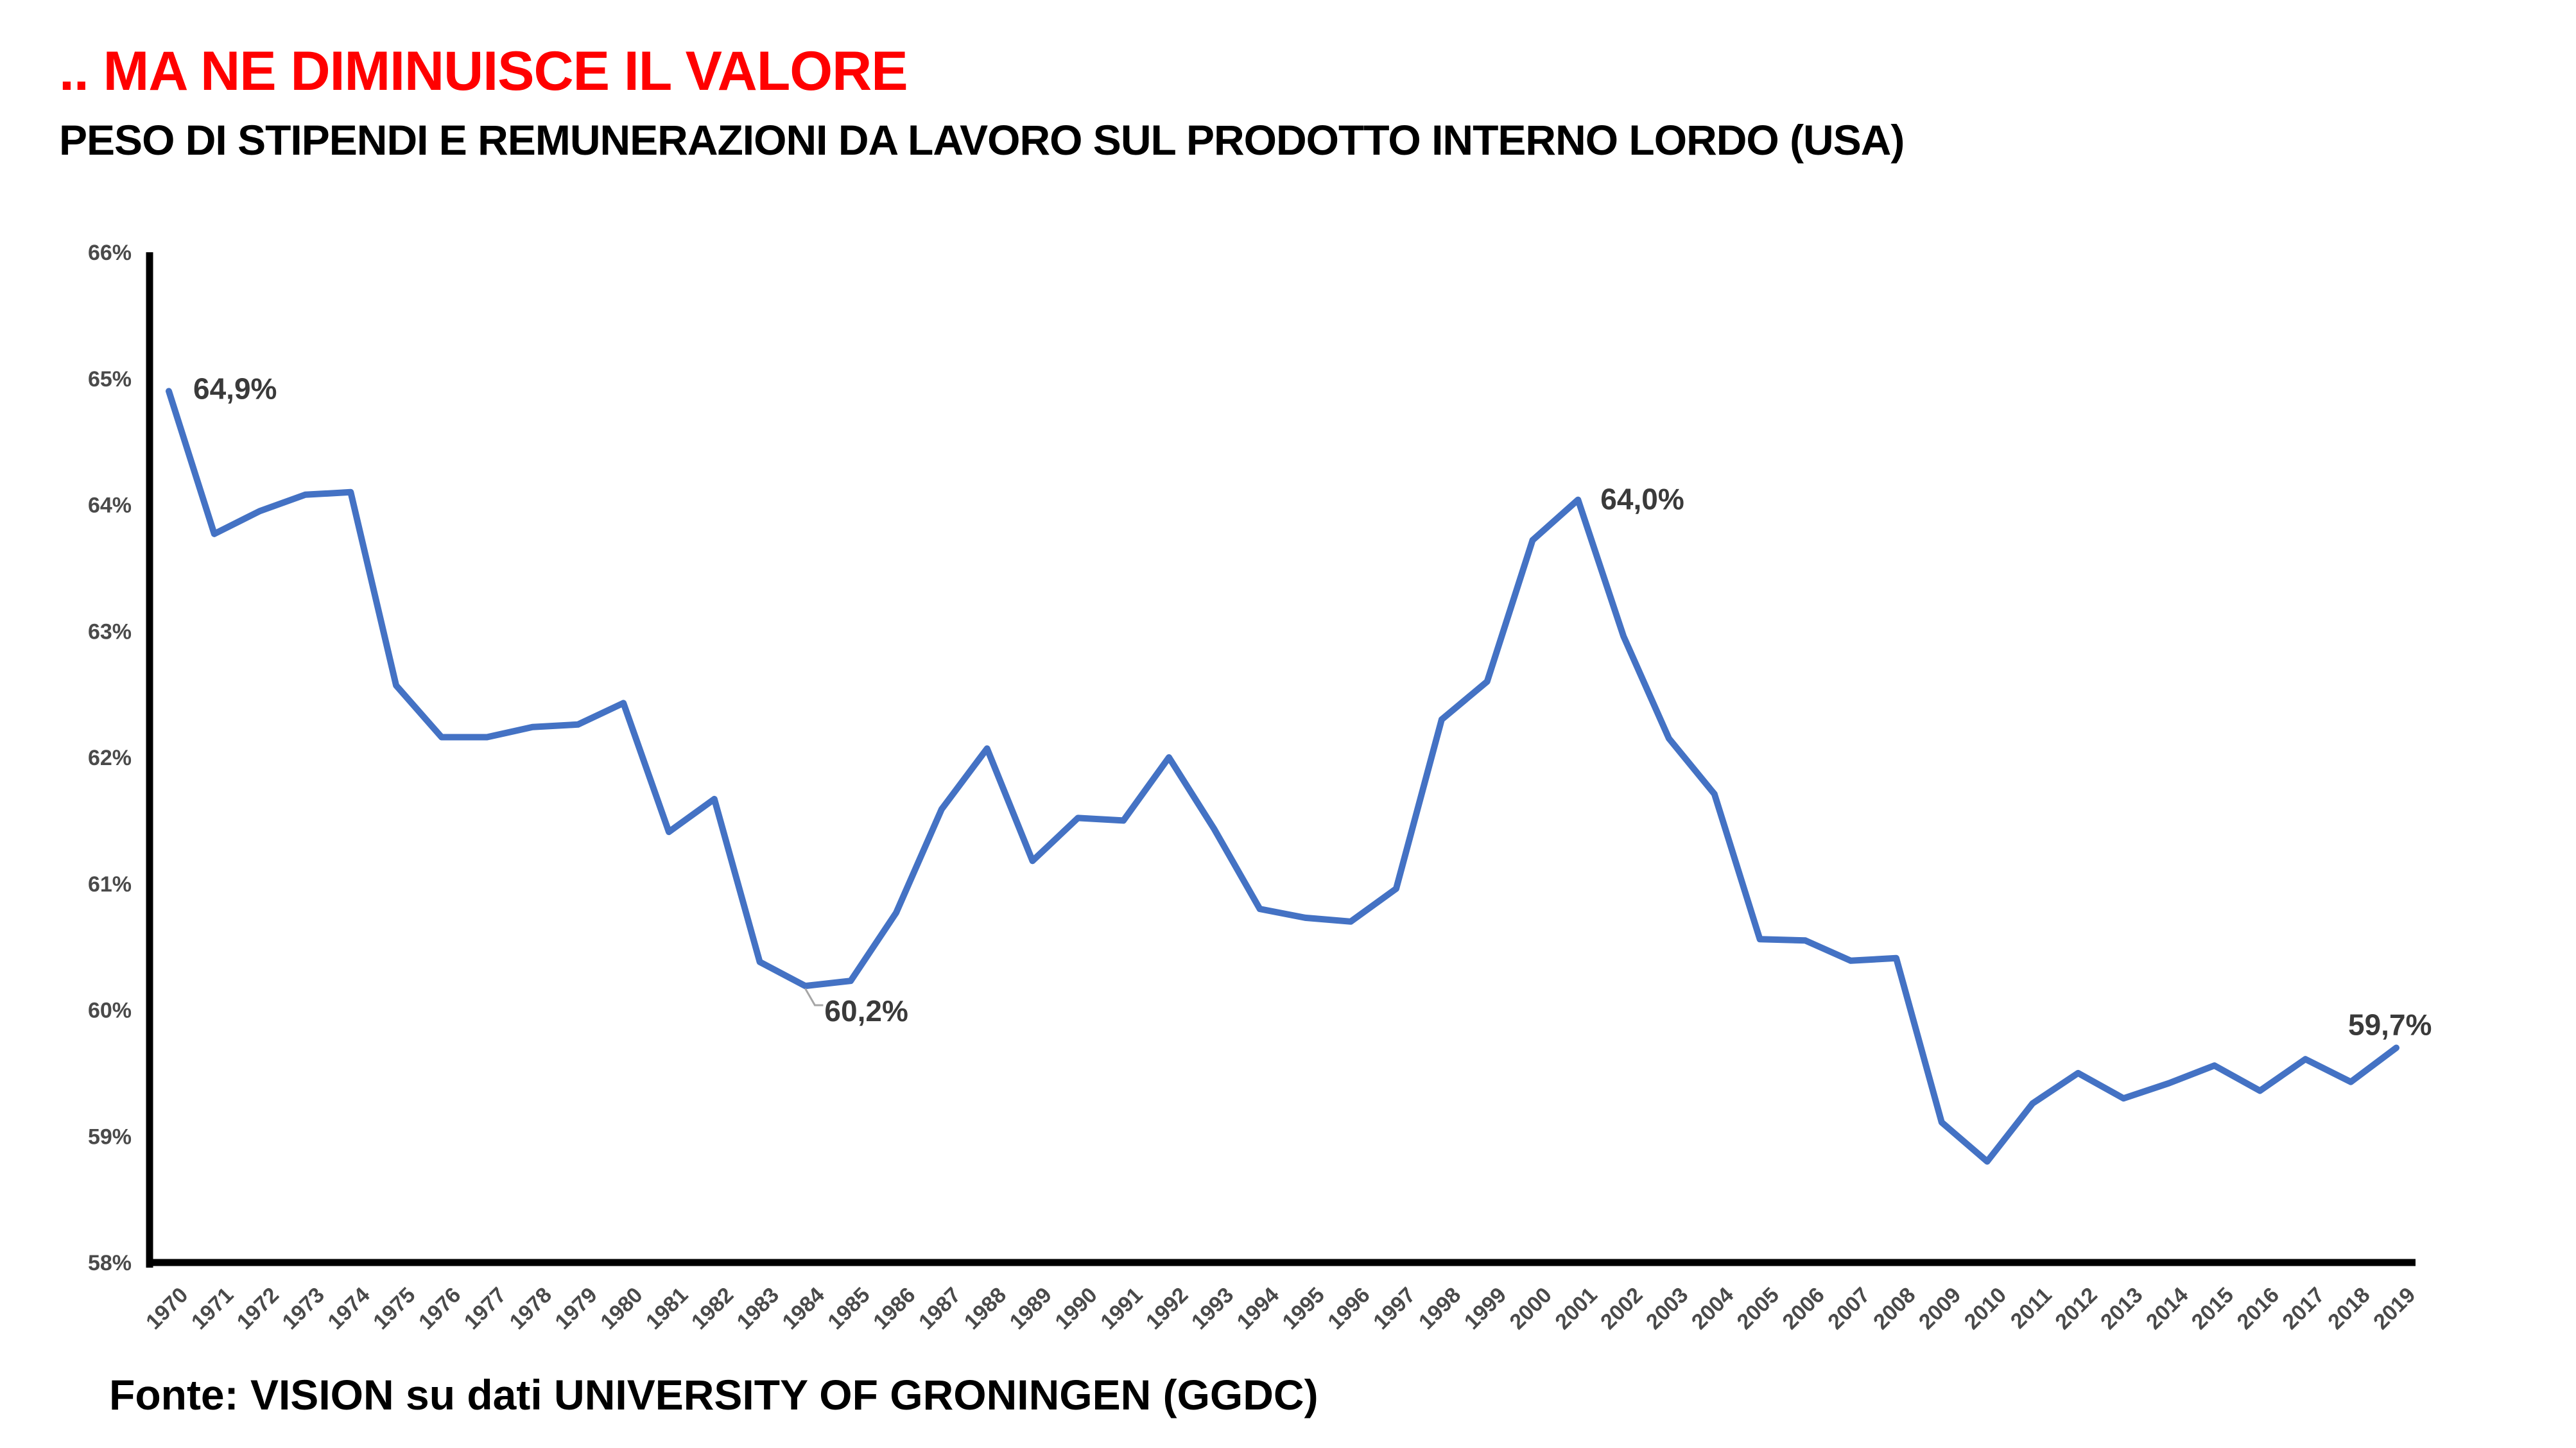 The image size is (2576, 1448). I want to click on x-tick-label: 1980, so click(622, 1308).